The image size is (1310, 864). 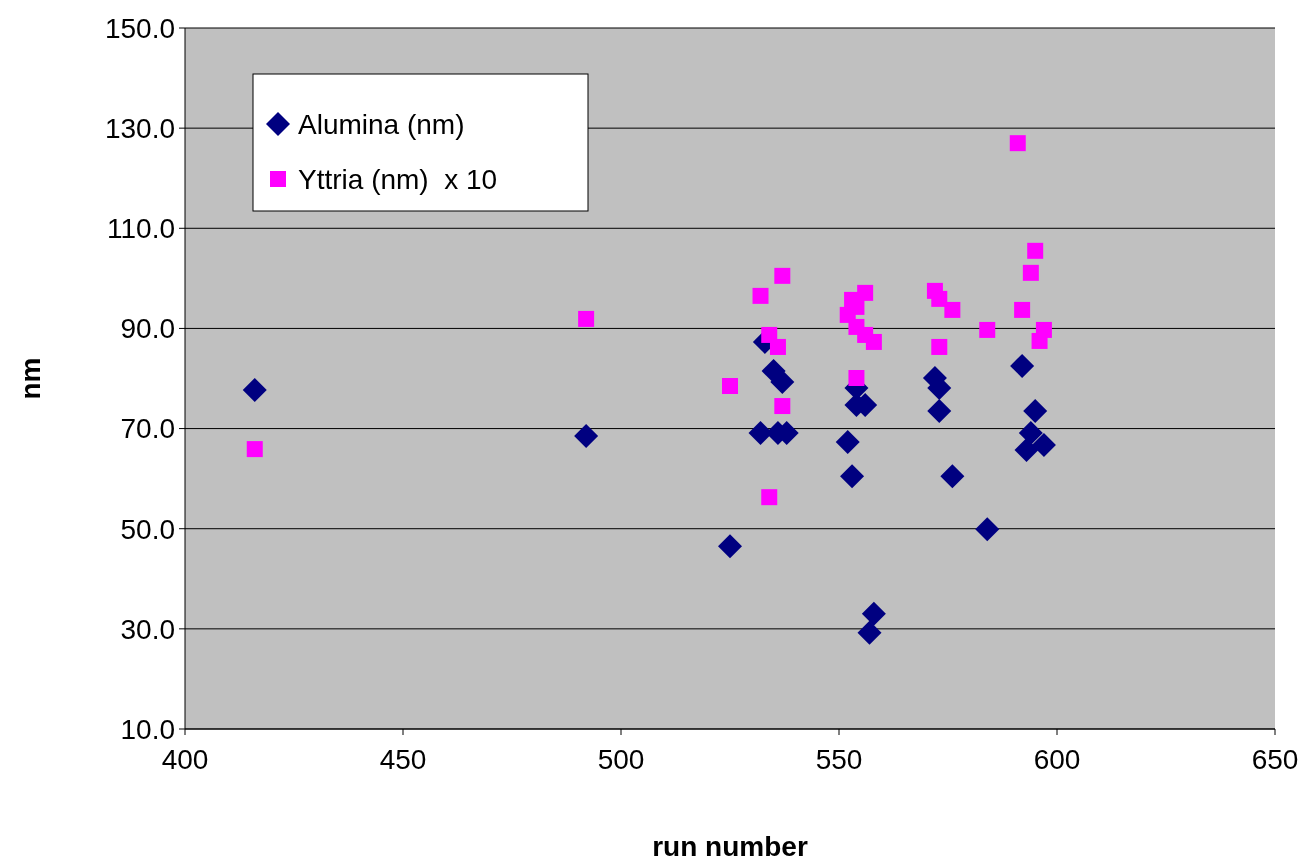 I want to click on legend-label: Yttria (nm) x 10, so click(x=398, y=179).